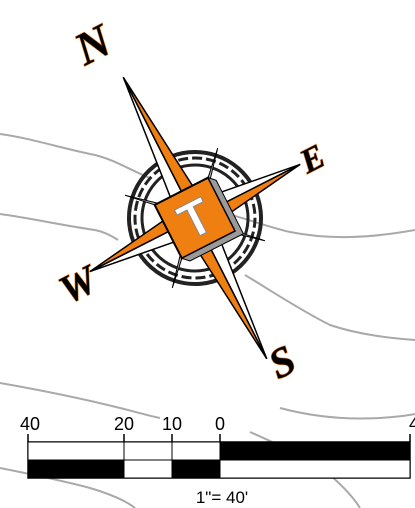 This screenshot has height=508, width=415. What do you see at coordinates (172, 424) in the screenshot?
I see `scale-tick-label: 10` at bounding box center [172, 424].